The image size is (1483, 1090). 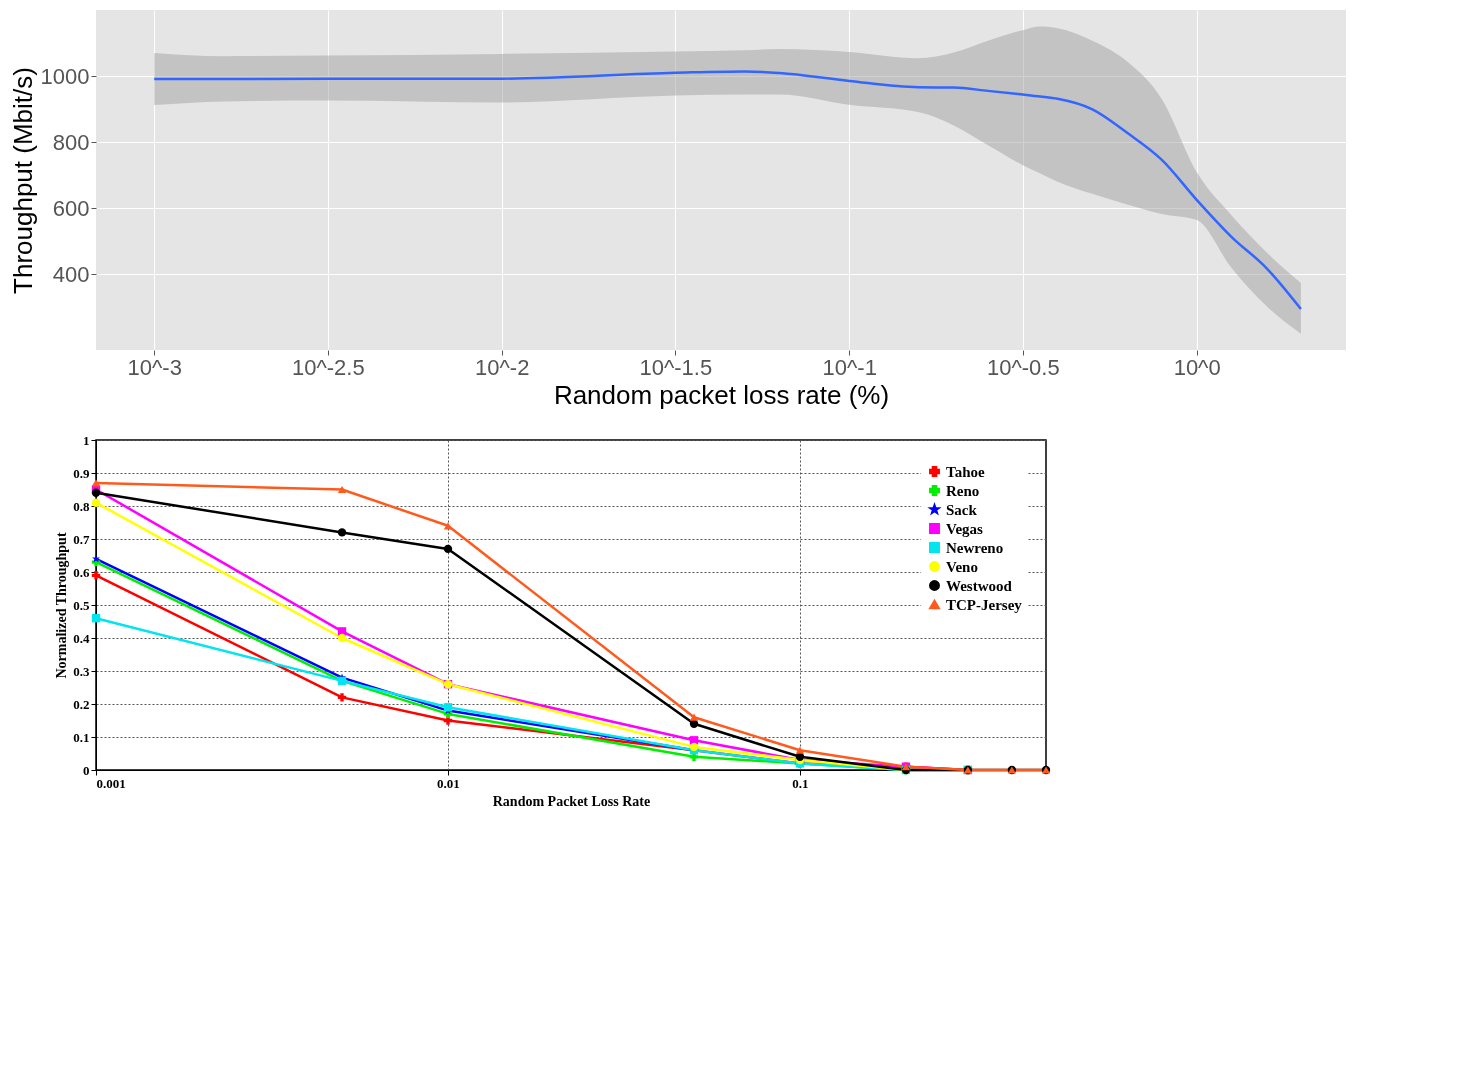 What do you see at coordinates (81, 671) in the screenshot?
I see `y-tick-label: 0.3` at bounding box center [81, 671].